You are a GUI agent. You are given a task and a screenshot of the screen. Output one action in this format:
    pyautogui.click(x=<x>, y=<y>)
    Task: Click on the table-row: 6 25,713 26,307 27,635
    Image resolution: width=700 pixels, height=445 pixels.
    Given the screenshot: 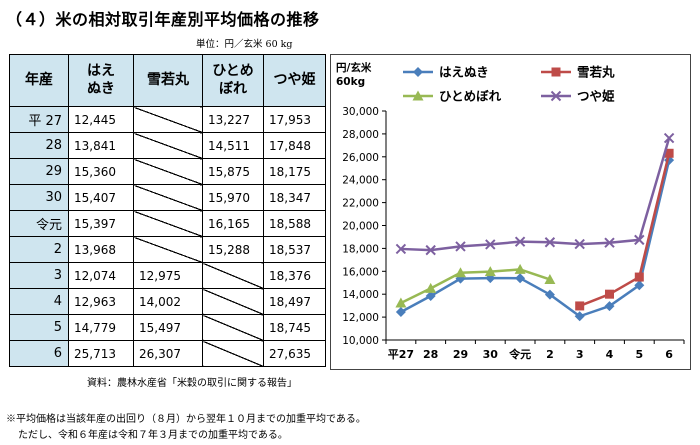 What is the action you would take?
    pyautogui.click(x=167, y=353)
    